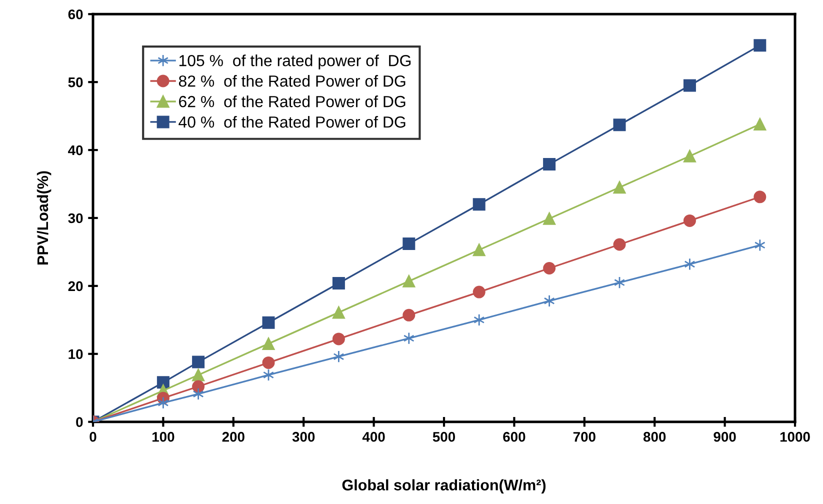 The image size is (823, 504). Describe the element at coordinates (444, 486) in the screenshot. I see `x-axis-title: Global solar radiation(W/m²)` at that location.